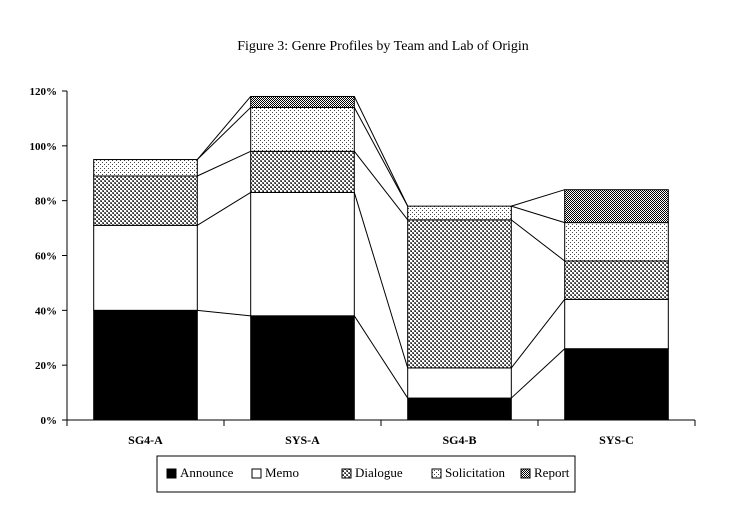 The image size is (730, 514). What do you see at coordinates (552, 472) in the screenshot?
I see `legend-label-report: Report` at bounding box center [552, 472].